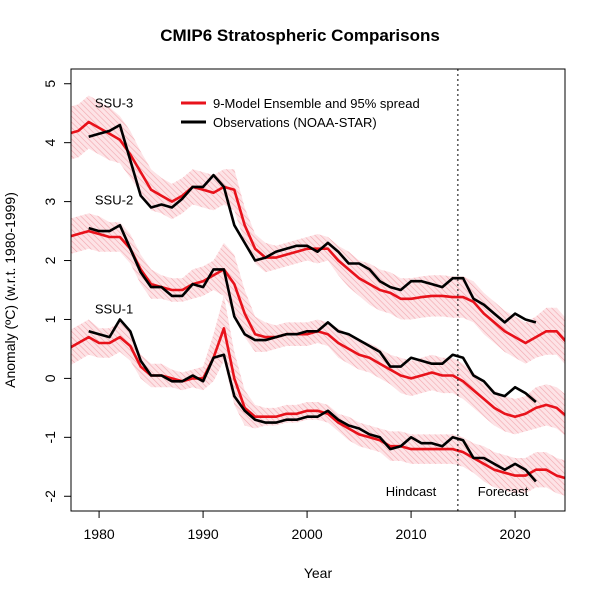 The height and width of the screenshot is (600, 600). I want to click on y-axis: -2 -1 0 1 2 3 4 5, so click(56, 291).